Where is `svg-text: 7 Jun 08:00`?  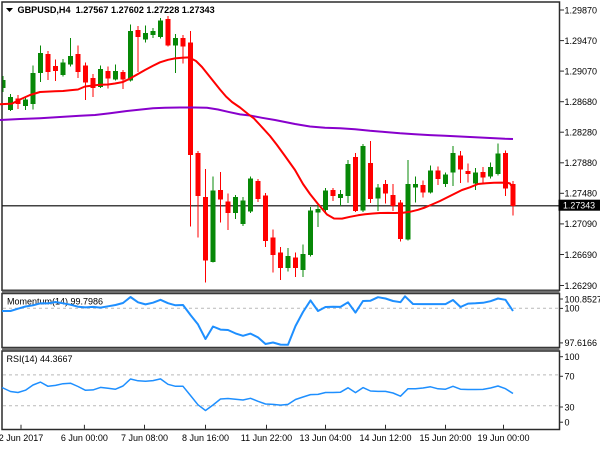 svg-text: 7 Jun 08:00 is located at coordinates (144, 438).